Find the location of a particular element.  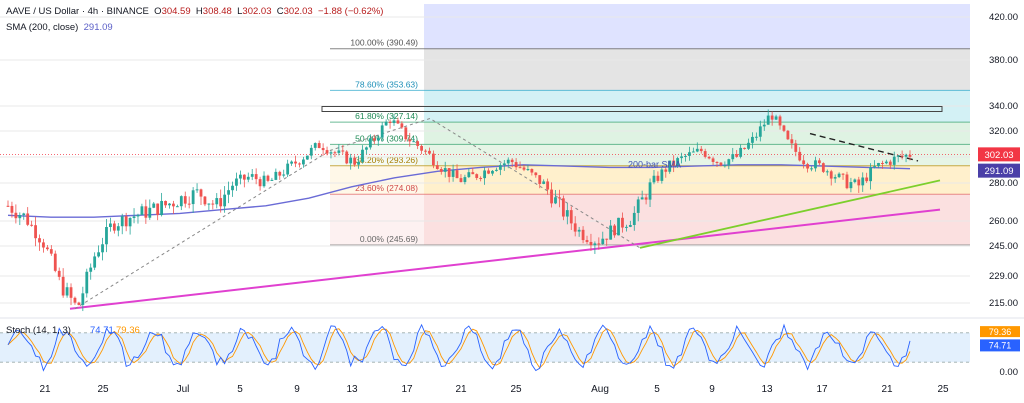

time-tick-label: 13 is located at coordinates (352, 389).